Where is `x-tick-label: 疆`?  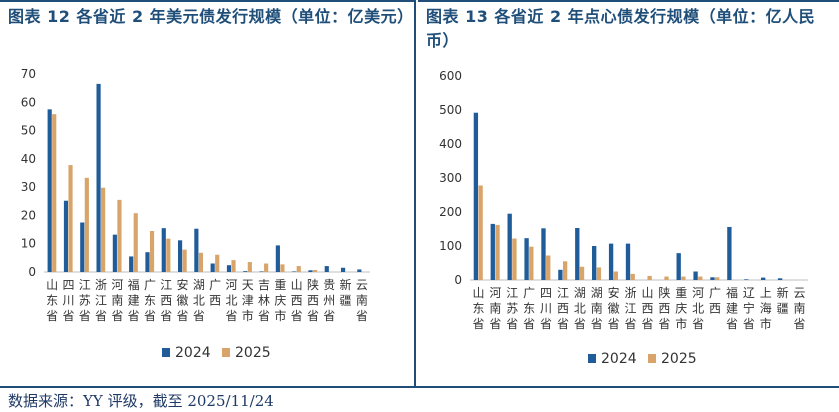
x-tick-label: 疆 is located at coordinates (346, 301).